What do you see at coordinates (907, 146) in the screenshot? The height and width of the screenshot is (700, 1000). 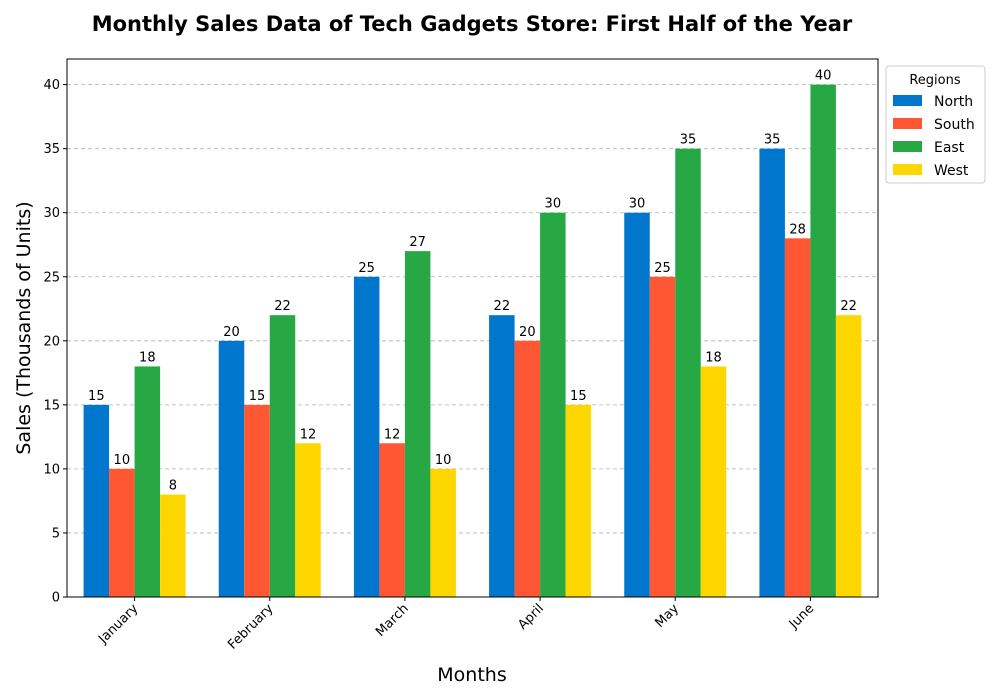 I see `legend-swatch-east` at bounding box center [907, 146].